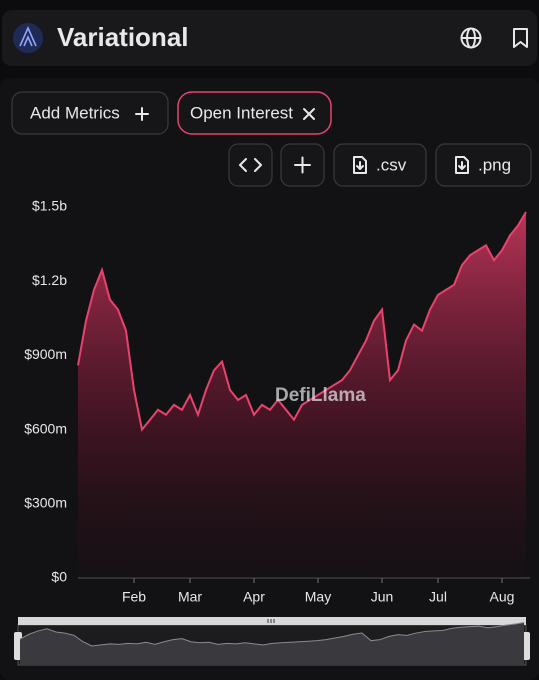 This screenshot has height=680, width=539. I want to click on x-tick-label: Feb, so click(134, 597).